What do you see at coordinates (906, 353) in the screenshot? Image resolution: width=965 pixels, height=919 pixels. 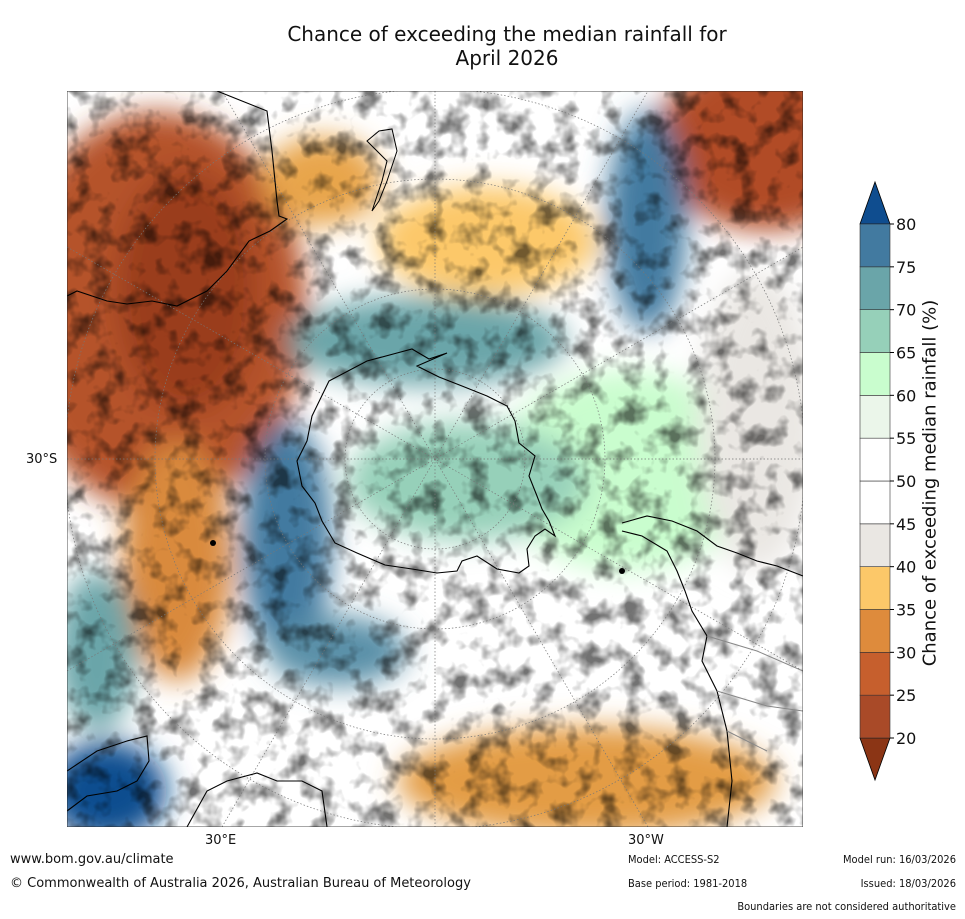 I see `colorbar-tick-label: 65` at bounding box center [906, 353].